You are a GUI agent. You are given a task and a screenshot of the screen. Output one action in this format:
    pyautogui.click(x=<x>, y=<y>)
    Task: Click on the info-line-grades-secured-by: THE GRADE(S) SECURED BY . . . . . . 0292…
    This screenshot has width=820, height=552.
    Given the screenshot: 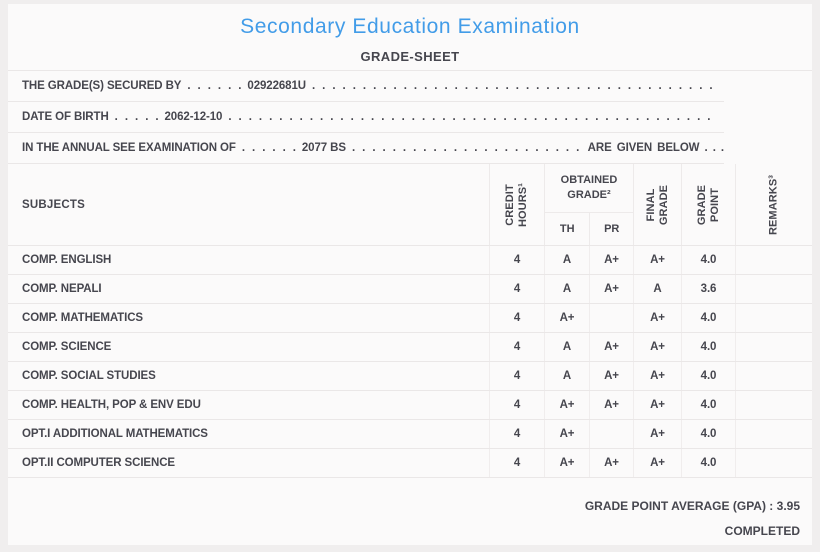 What is the action you would take?
    pyautogui.click(x=366, y=86)
    